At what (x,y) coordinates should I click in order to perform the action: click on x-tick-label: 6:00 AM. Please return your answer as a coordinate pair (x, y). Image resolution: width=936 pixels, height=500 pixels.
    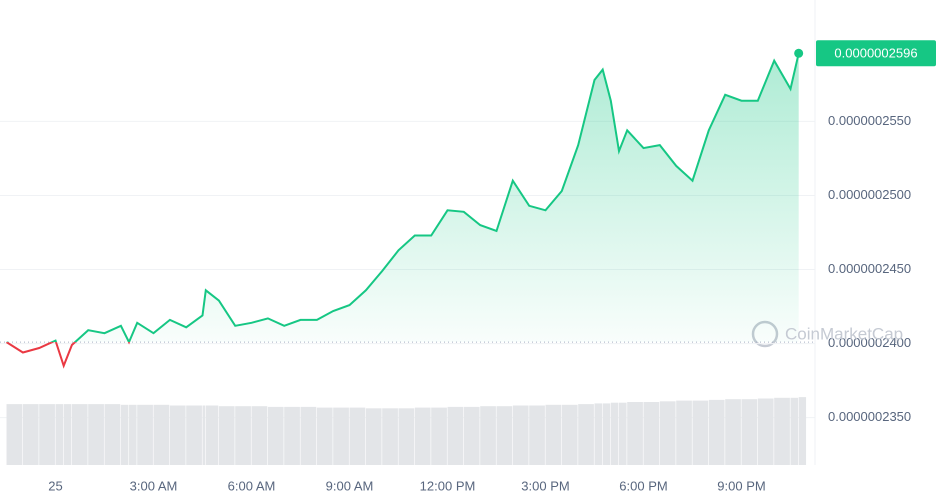
    Looking at the image, I should click on (252, 485).